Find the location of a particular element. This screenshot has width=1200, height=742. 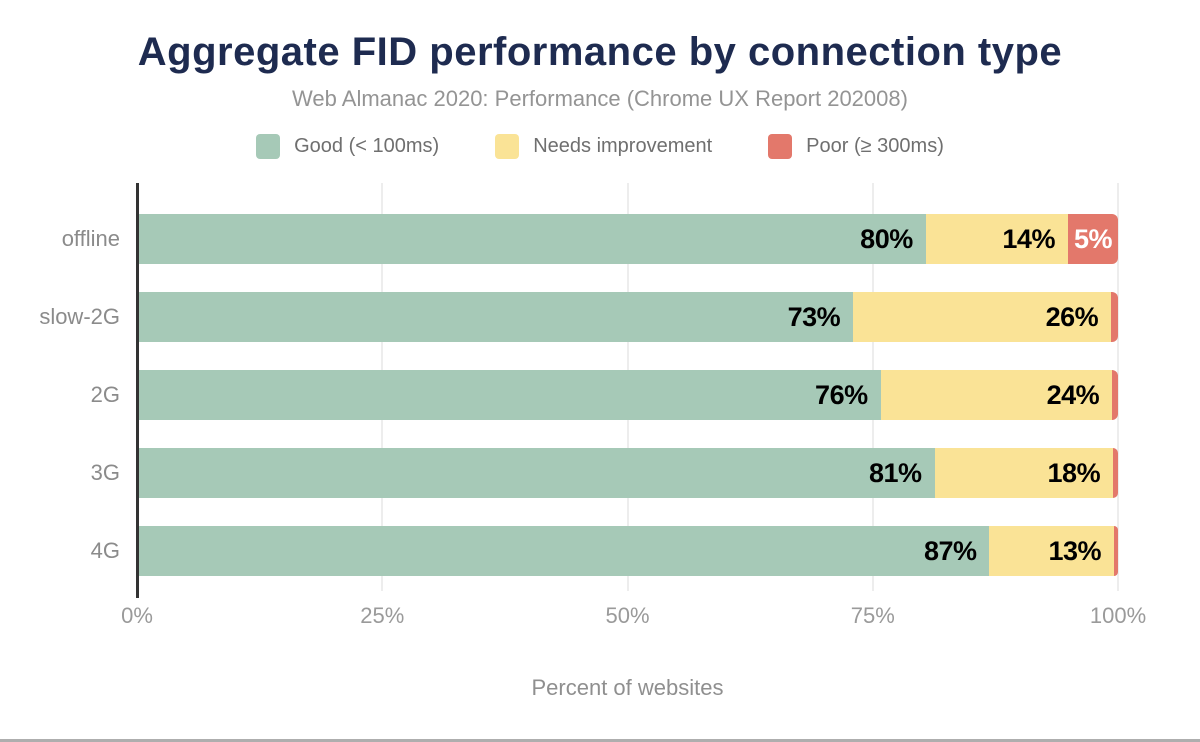

bar-segment-good: 80% is located at coordinates (531, 239).